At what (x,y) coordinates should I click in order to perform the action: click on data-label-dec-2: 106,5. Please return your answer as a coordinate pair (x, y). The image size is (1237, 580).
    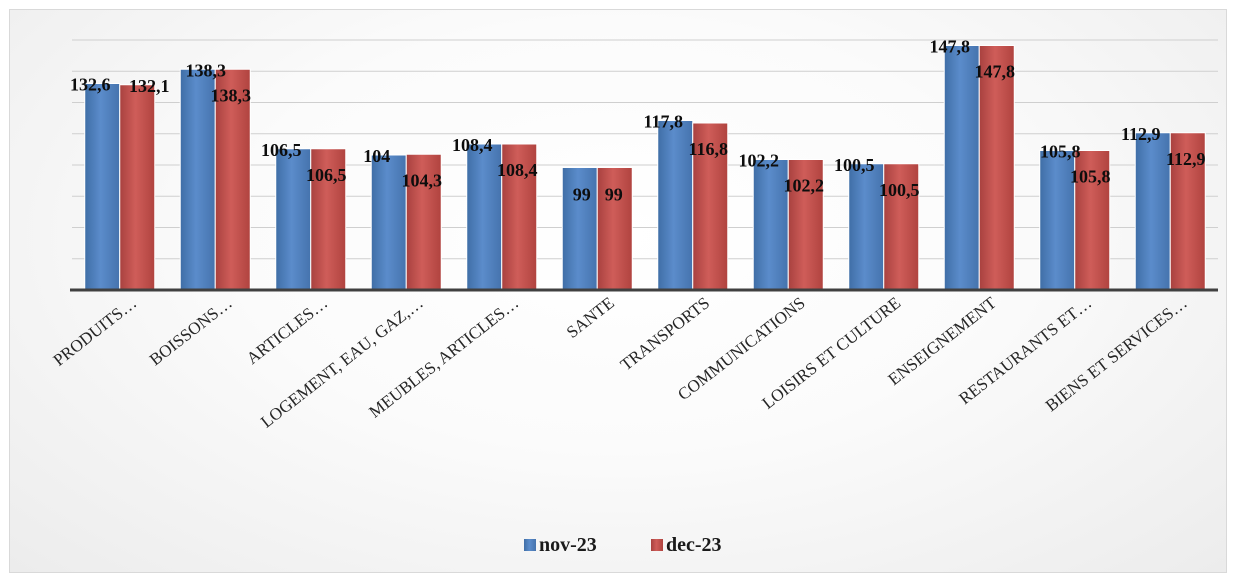
    Looking at the image, I should click on (326, 175).